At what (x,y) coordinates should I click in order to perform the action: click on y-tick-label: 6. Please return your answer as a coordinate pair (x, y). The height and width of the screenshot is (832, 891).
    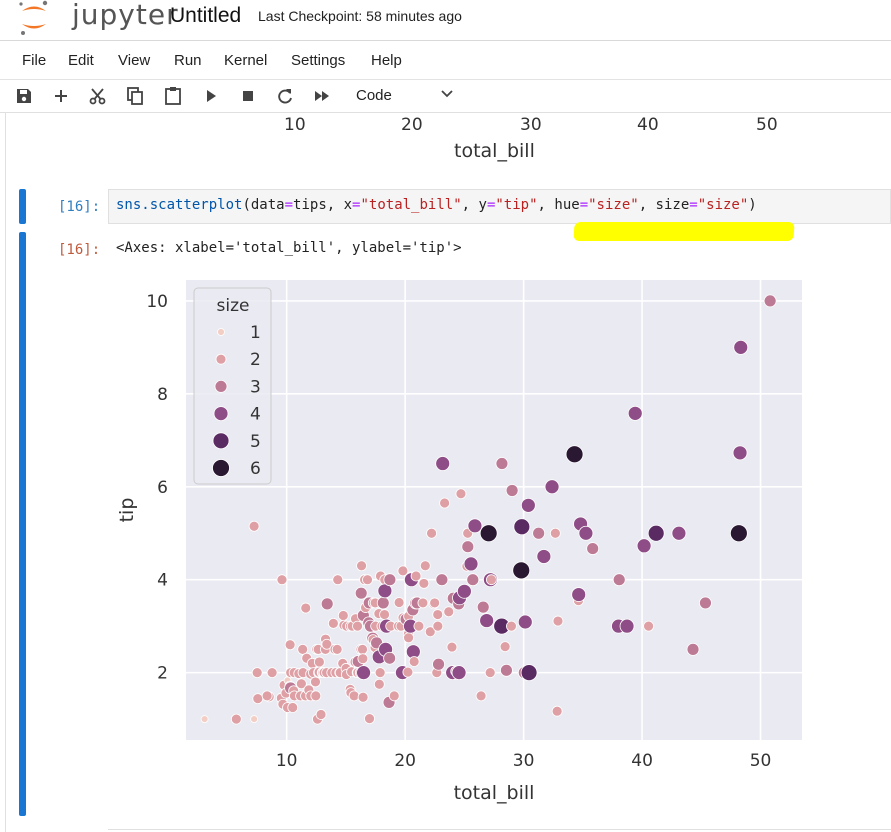
    Looking at the image, I should click on (162, 488).